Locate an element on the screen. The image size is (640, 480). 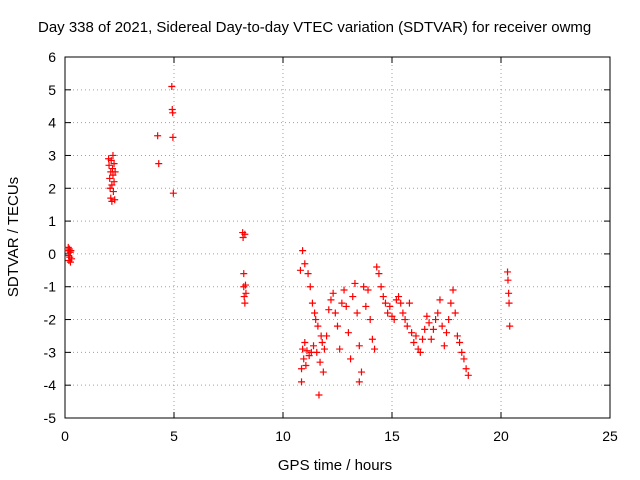
y-axis-label: SDTVAR / TECUs is located at coordinates (13, 237).